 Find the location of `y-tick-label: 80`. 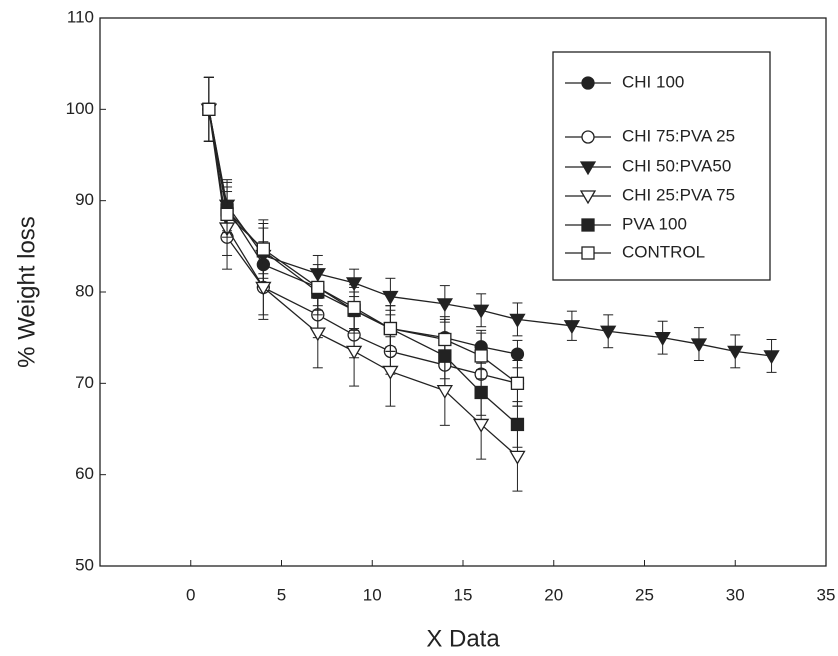

y-tick-label: 80 is located at coordinates (84, 290).